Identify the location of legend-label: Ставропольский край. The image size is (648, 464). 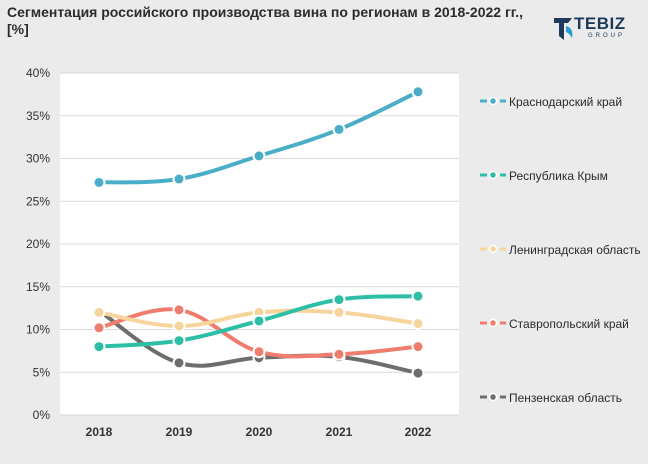
(569, 324).